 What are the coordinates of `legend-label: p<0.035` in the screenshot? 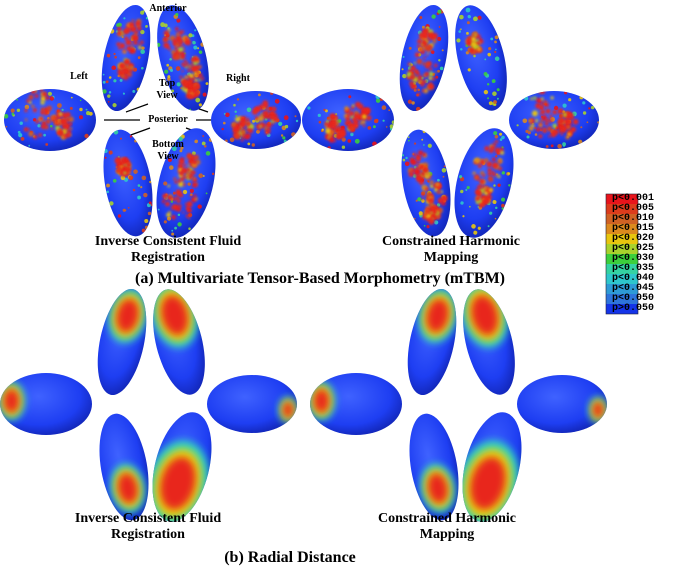 It's located at (633, 268).